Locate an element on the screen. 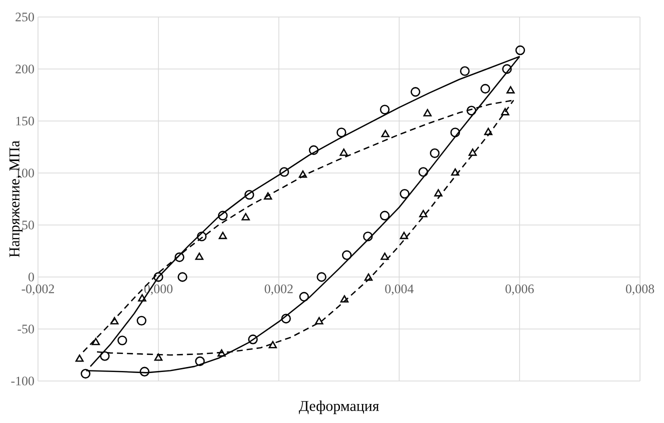 The width and height of the screenshot is (664, 423). y-tick-label: 50 is located at coordinates (28, 225).